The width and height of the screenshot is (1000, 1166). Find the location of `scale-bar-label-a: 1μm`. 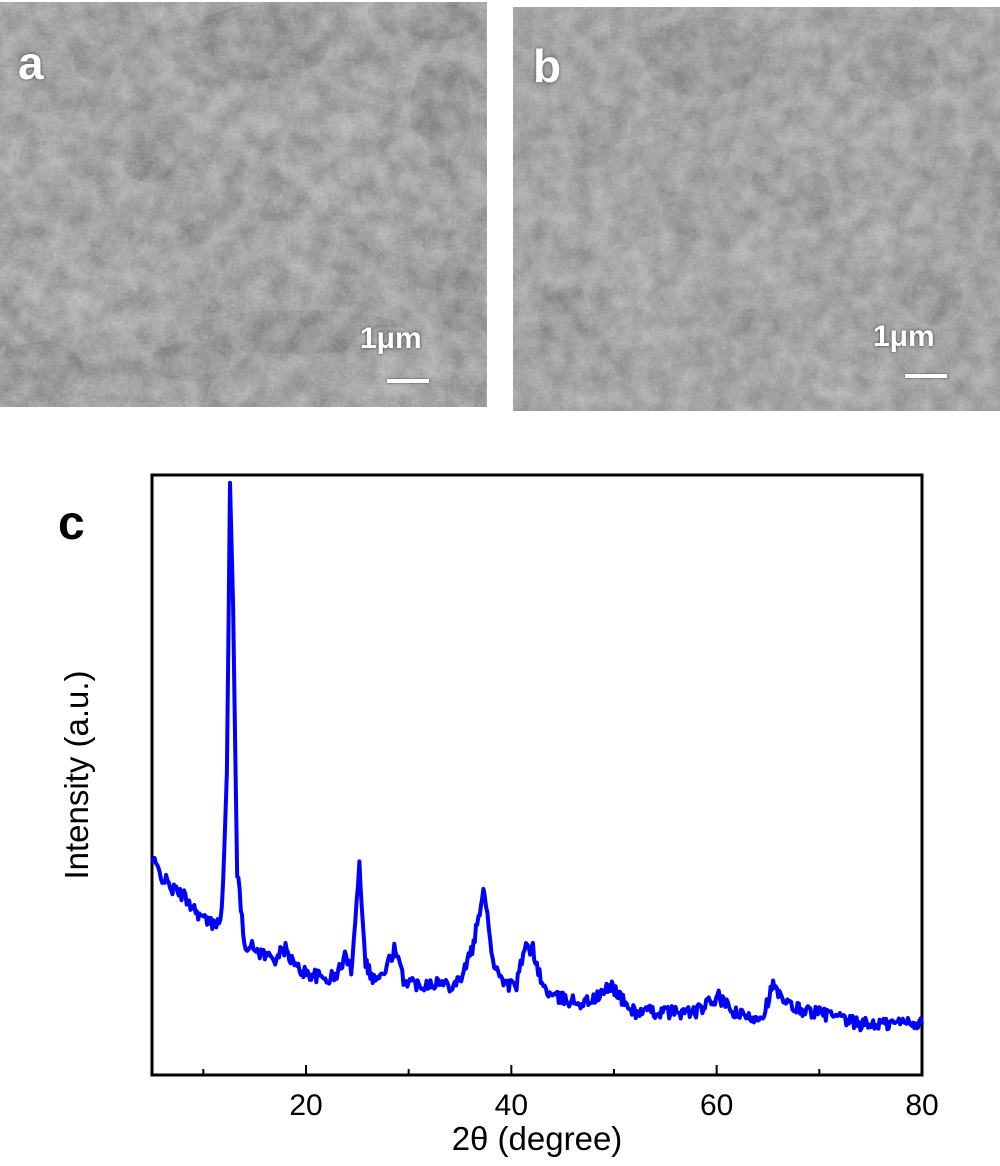

scale-bar-label-a: 1μm is located at coordinates (391, 338).